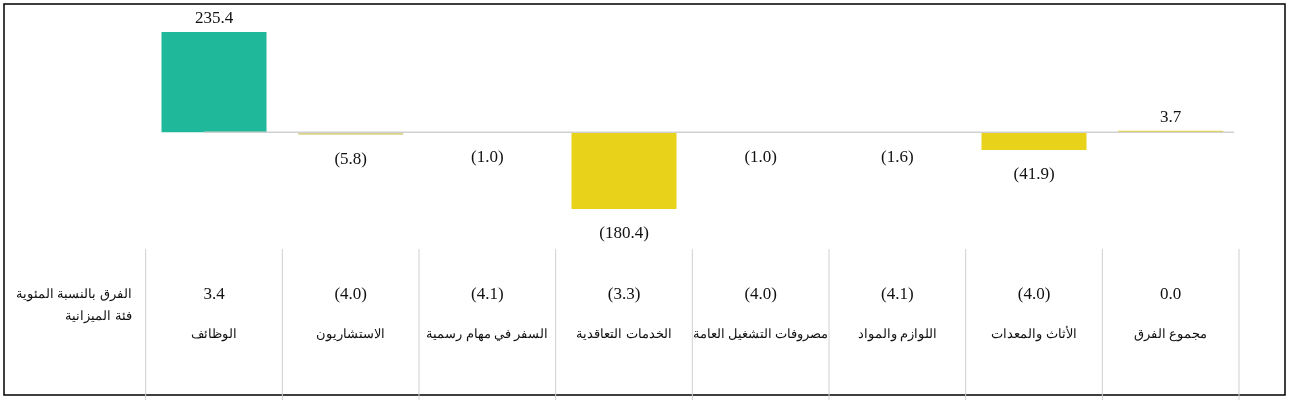 The width and height of the screenshot is (1297, 408). What do you see at coordinates (1171, 334) in the screenshot?
I see `x-tick-label: مجموع الفرق` at bounding box center [1171, 334].